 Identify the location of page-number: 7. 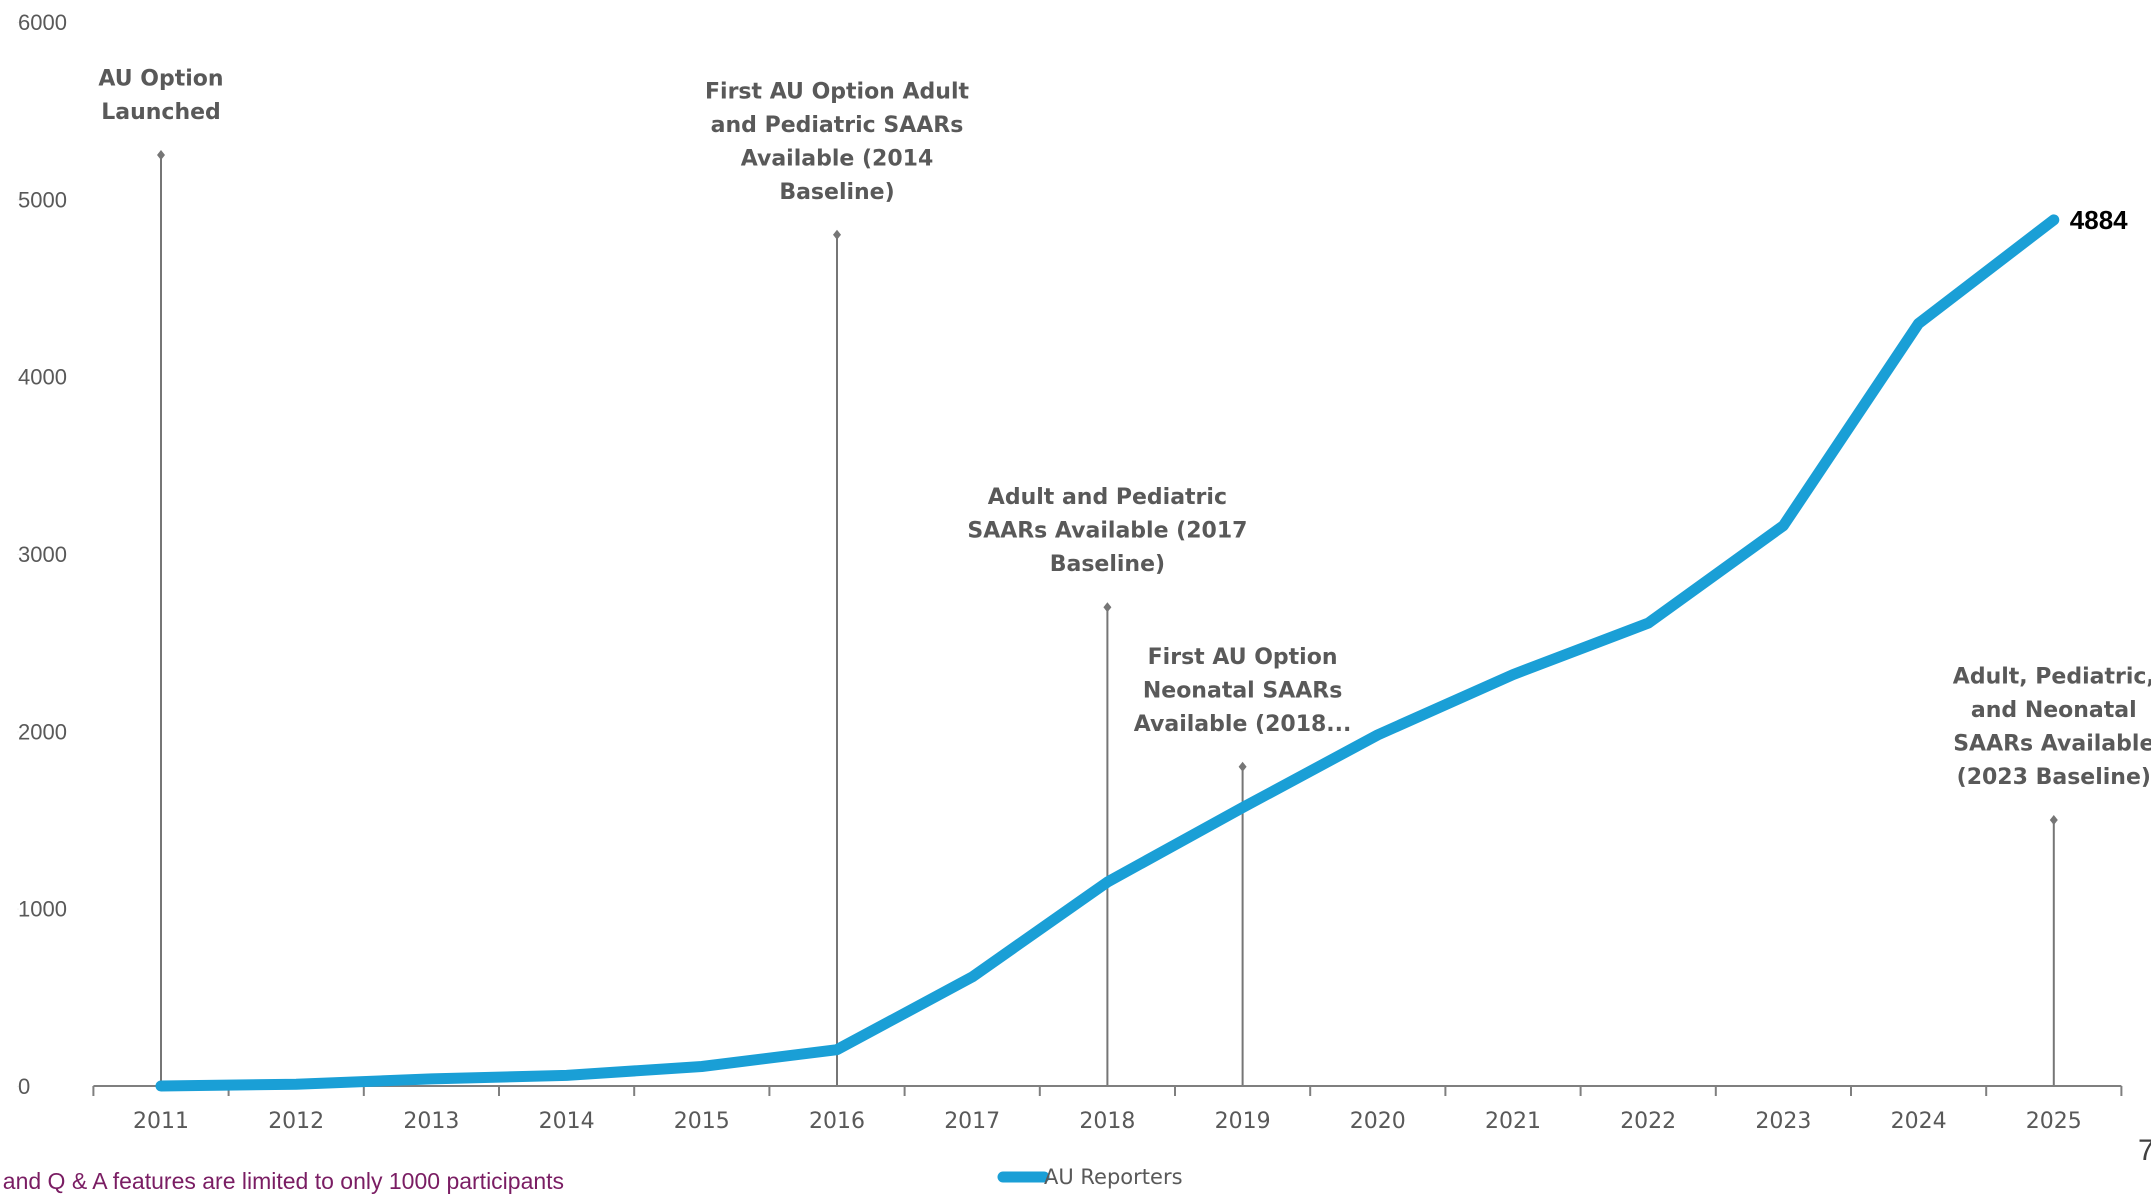
(2144, 1151).